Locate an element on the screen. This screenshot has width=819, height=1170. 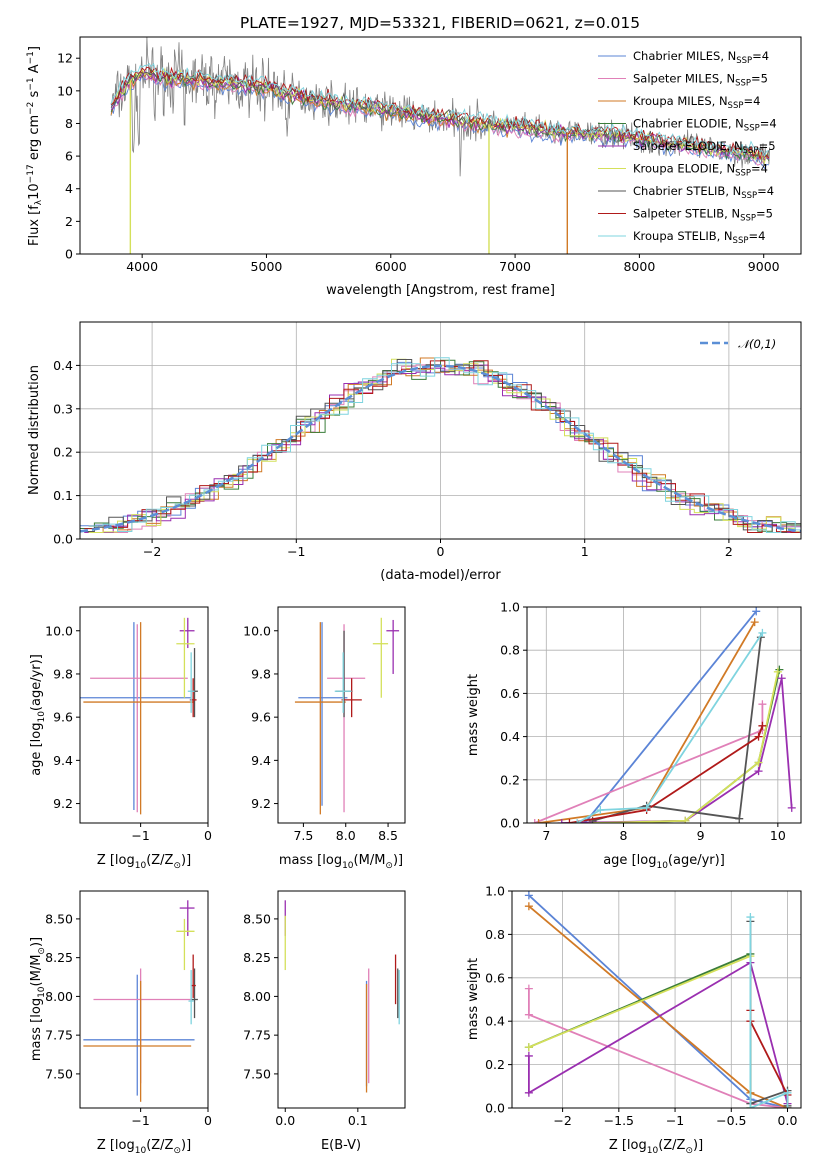
x-tick-label: 0.0 is located at coordinates (285, 1120).